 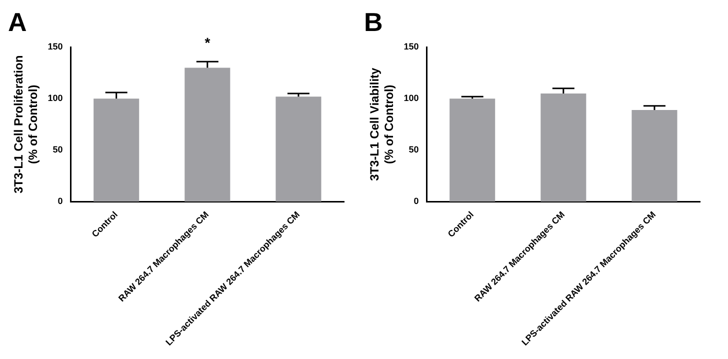 What do you see at coordinates (382, 124) in the screenshot?
I see `y-axis-title: 3T3-L1 Cell Viability (% of Control)` at bounding box center [382, 124].